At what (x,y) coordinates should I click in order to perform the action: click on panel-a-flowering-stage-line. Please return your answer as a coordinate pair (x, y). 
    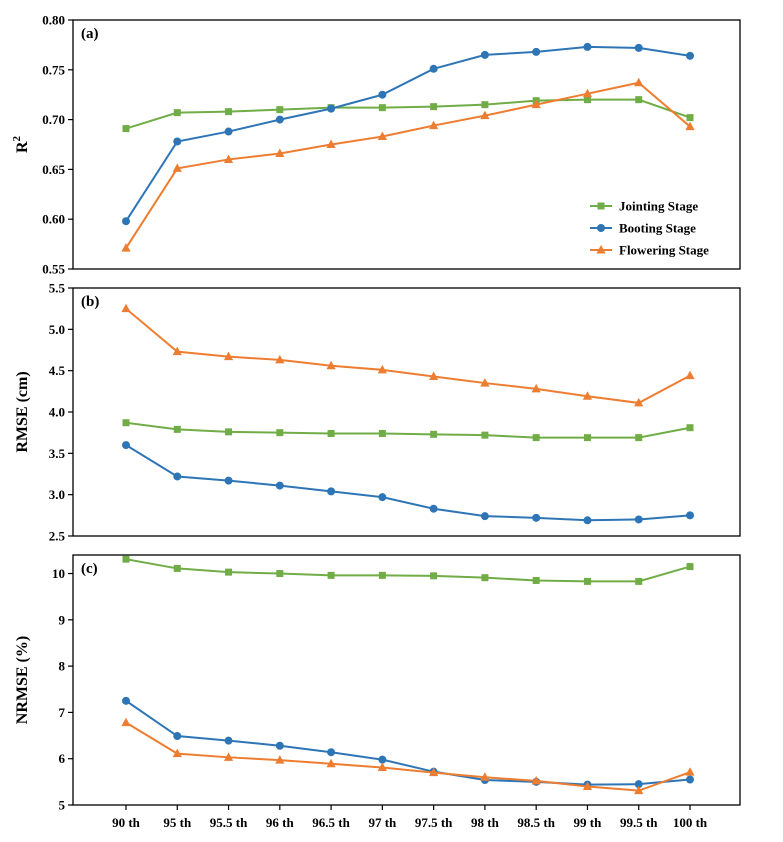
    Looking at the image, I should click on (408, 165).